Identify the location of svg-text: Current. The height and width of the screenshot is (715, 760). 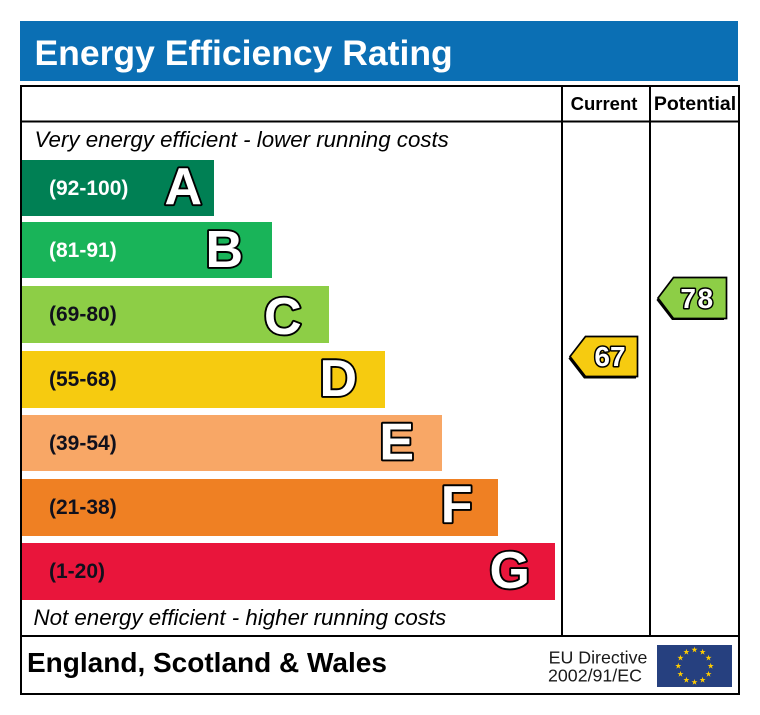
(604, 103).